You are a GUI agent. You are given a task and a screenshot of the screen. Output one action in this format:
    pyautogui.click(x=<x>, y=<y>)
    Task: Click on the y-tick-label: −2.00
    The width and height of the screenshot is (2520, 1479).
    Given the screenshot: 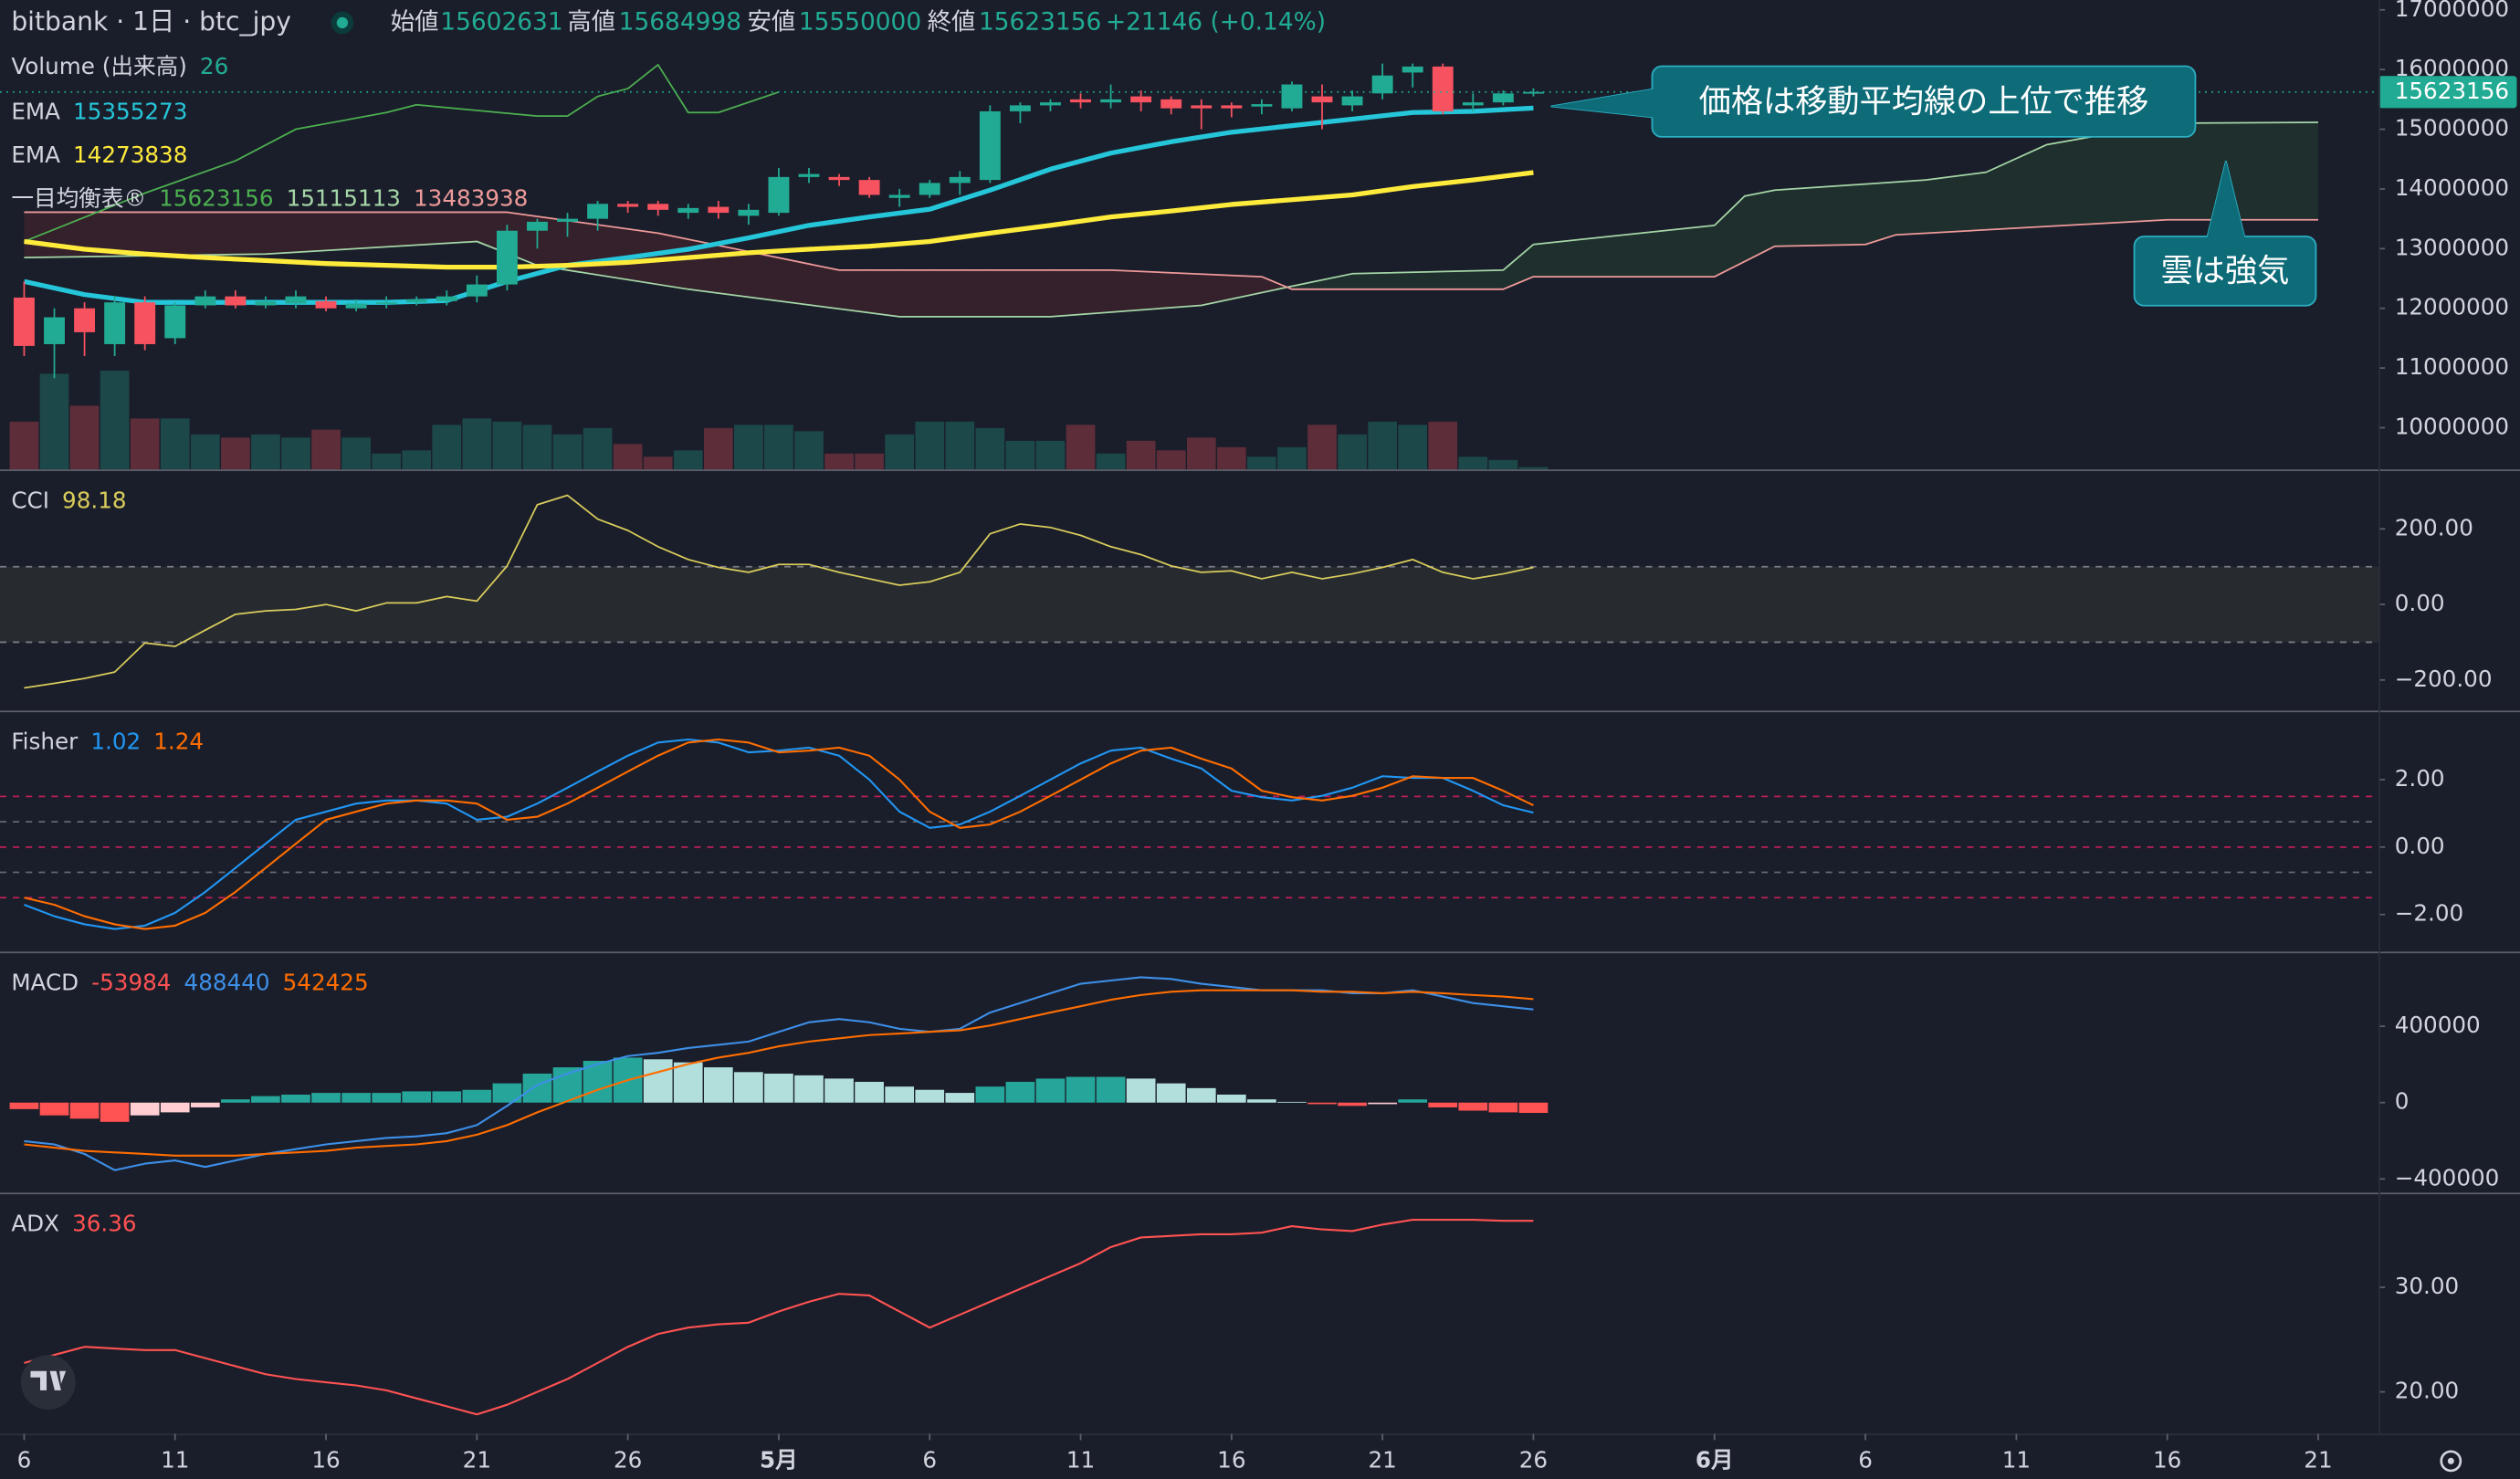 What is the action you would take?
    pyautogui.click(x=2429, y=913)
    